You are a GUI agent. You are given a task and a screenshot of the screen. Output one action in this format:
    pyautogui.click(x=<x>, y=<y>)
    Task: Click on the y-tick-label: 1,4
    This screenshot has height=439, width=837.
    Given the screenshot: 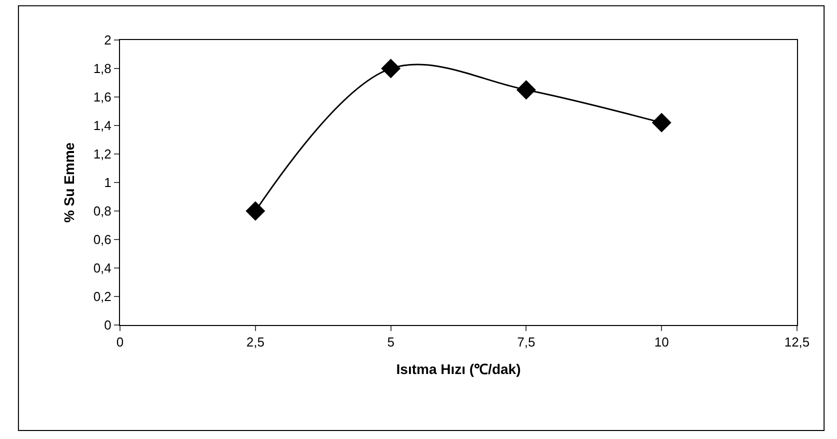 What is the action you would take?
    pyautogui.click(x=102, y=126)
    